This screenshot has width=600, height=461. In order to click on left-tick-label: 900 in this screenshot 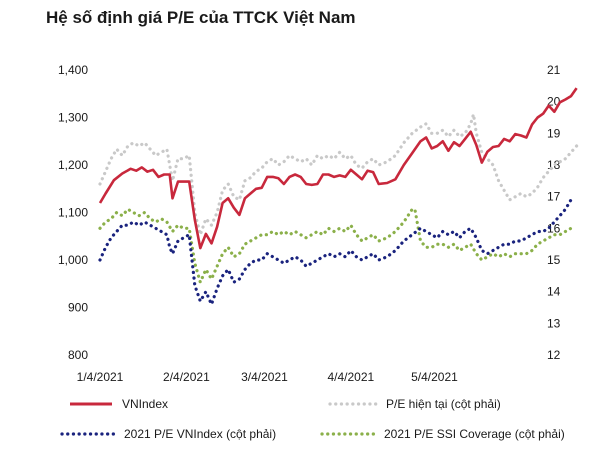, I will do `click(78, 308)`.